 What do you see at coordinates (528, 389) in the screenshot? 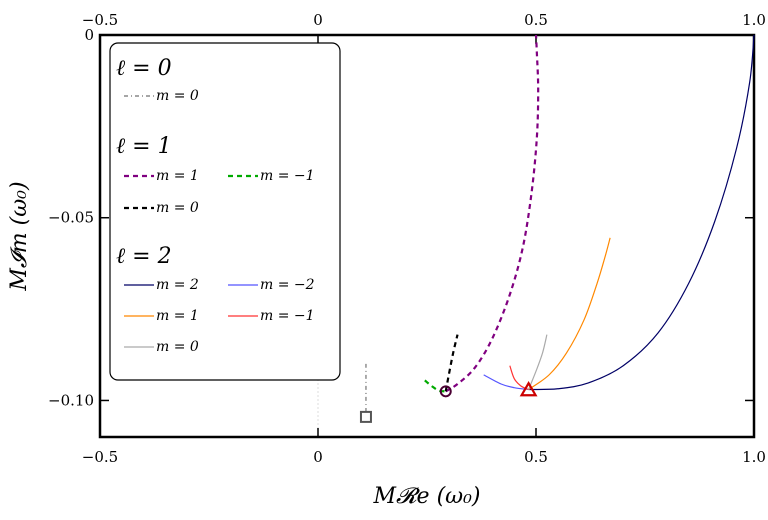
I see `triangle-marker` at bounding box center [528, 389].